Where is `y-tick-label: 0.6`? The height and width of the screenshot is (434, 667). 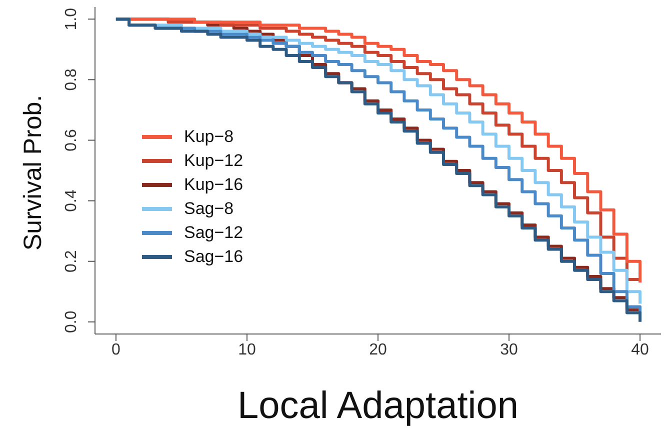
y-tick-label: 0.6 is located at coordinates (71, 140).